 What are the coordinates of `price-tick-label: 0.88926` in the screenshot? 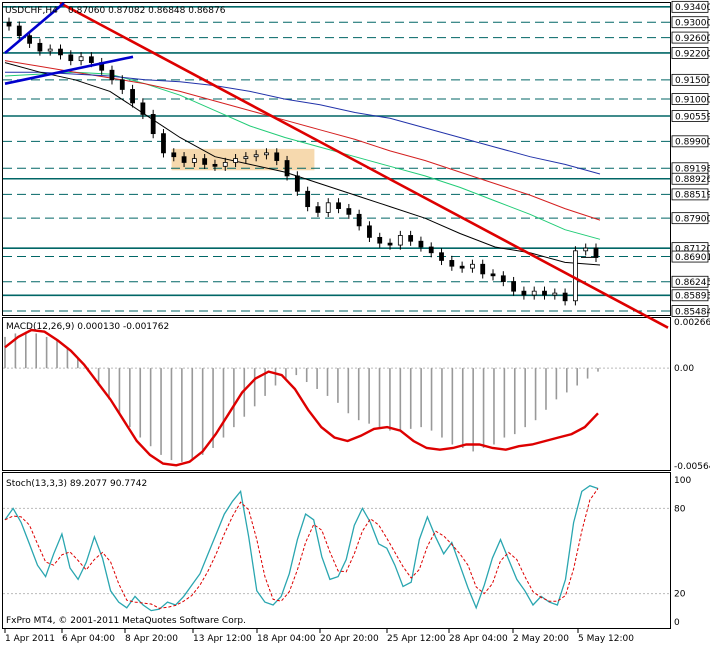 It's located at (692, 180).